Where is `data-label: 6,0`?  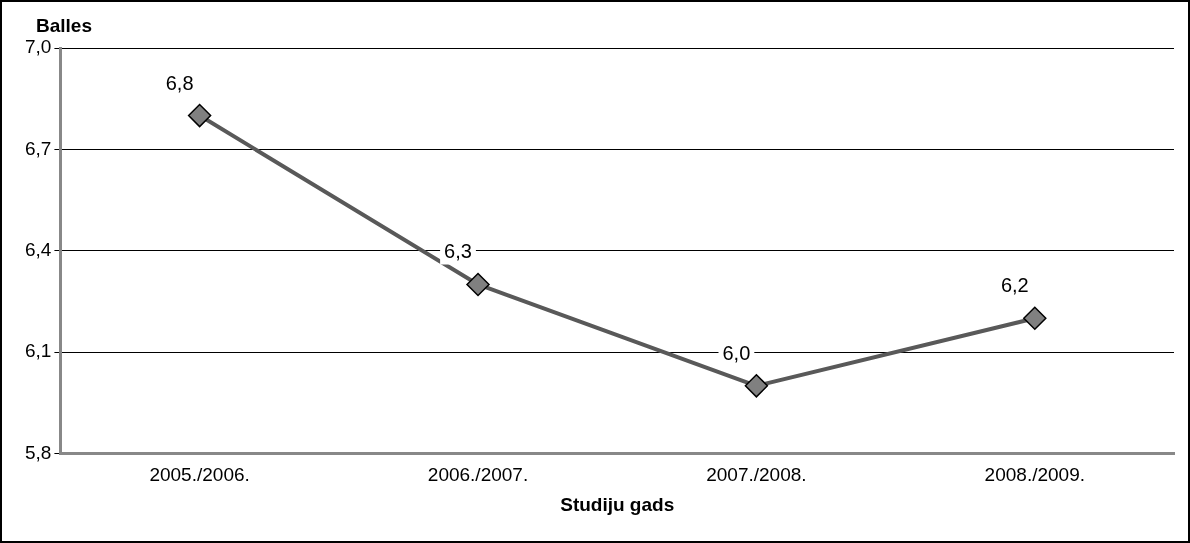
data-label: 6,0 is located at coordinates (736, 352).